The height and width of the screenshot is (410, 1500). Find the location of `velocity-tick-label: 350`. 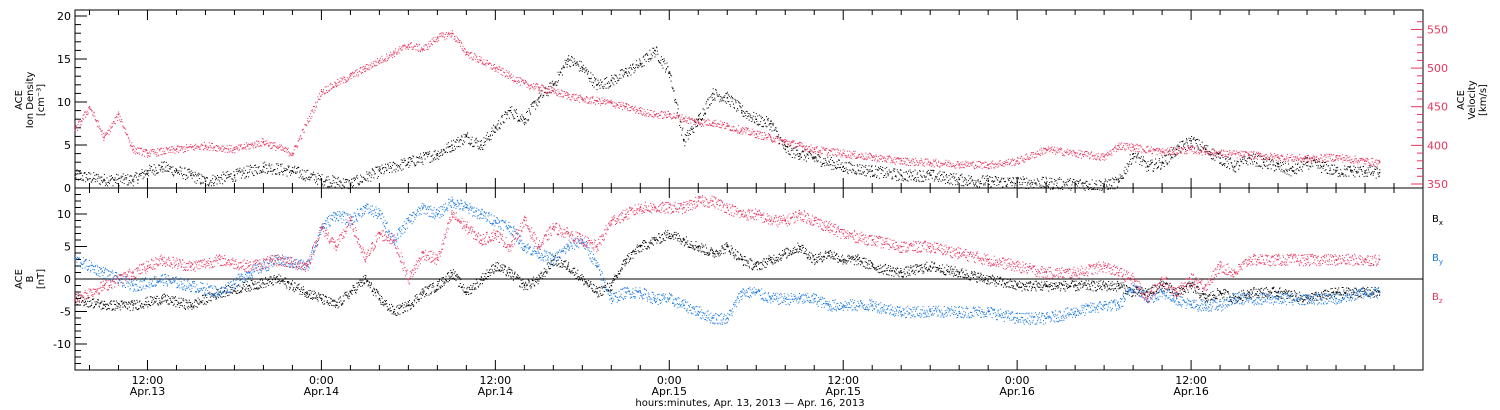

velocity-tick-label: 350 is located at coordinates (1437, 184).